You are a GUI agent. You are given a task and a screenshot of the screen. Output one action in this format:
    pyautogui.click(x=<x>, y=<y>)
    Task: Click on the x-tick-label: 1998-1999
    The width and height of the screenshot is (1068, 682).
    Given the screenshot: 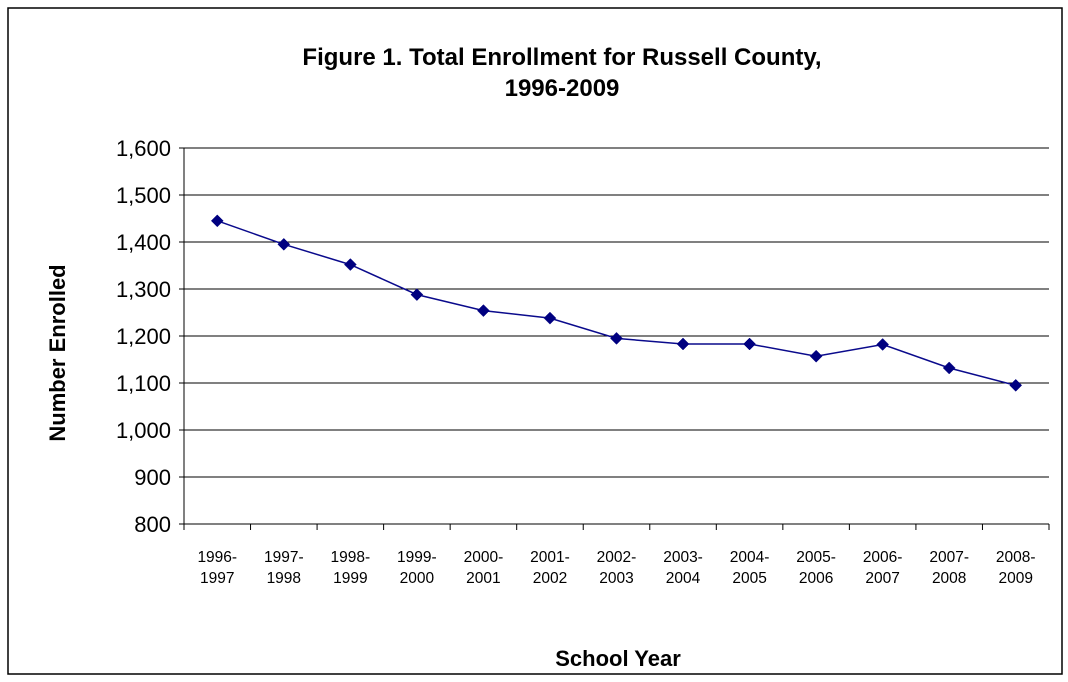 What is the action you would take?
    pyautogui.click(x=351, y=568)
    